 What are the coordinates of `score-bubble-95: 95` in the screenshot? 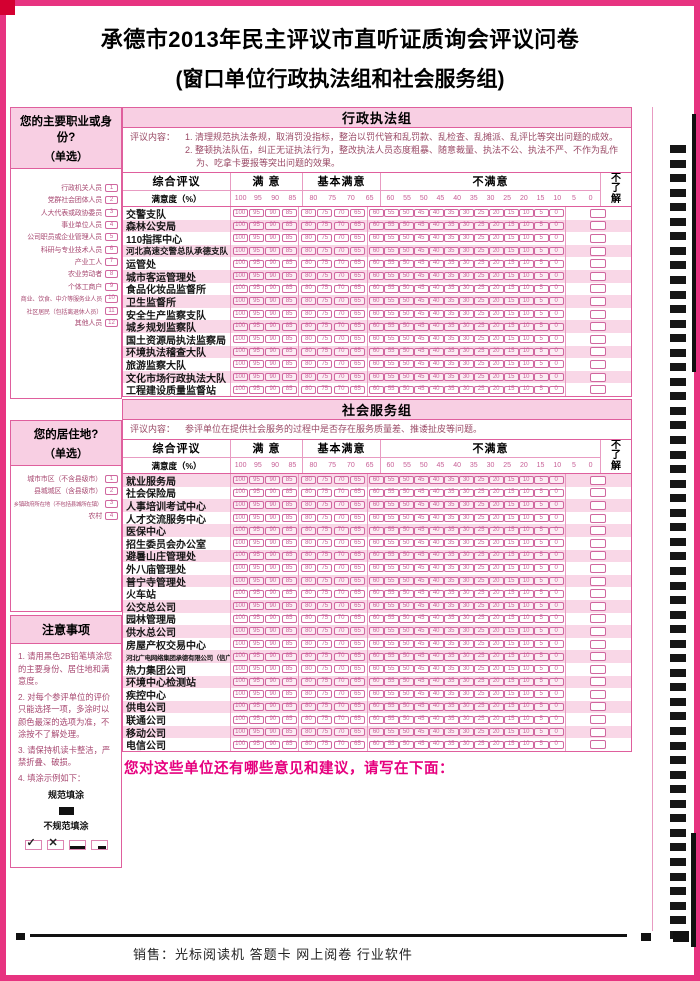 It's located at (256, 364).